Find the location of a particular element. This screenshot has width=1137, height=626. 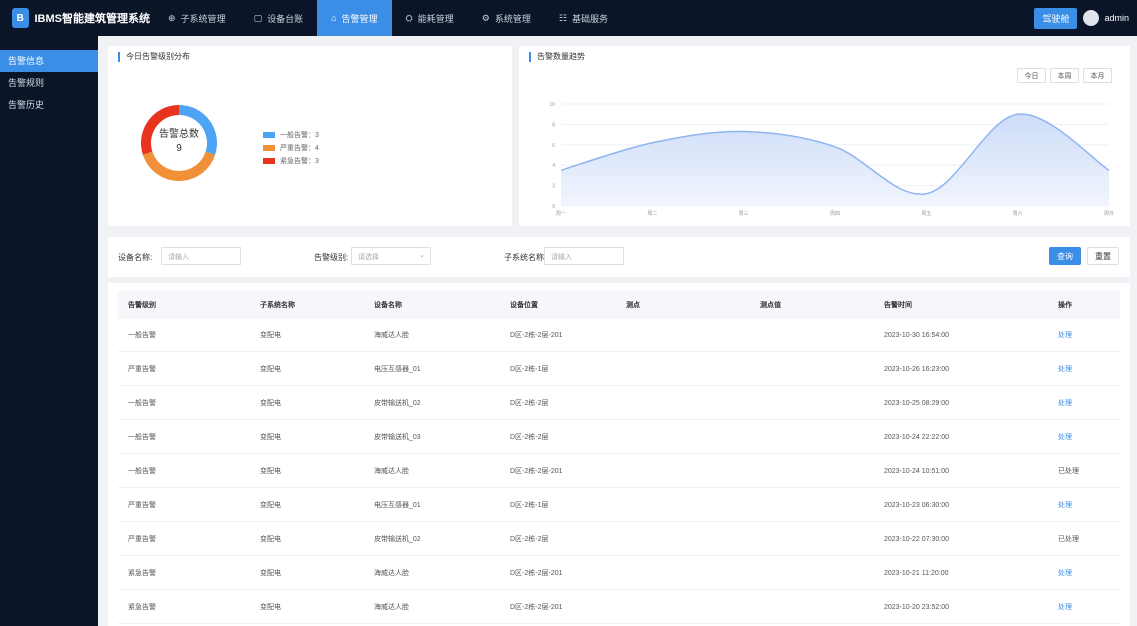

filter-bar: 设备名称: 请输入 告警级别: 请选择 ⌄ 子系统名称: 请输入 查询 重置 is located at coordinates (619, 257).